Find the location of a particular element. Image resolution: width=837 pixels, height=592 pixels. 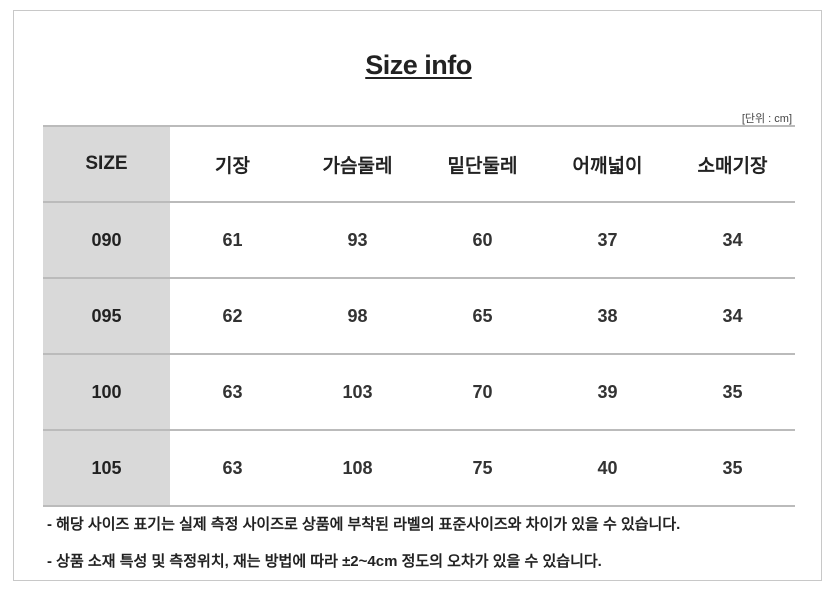

size-cell: 105 is located at coordinates (106, 468).